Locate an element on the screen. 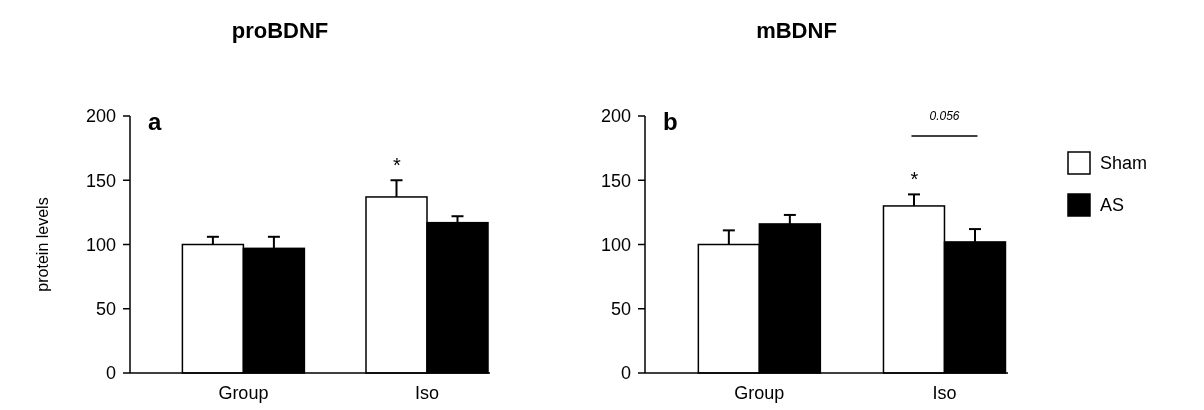 This screenshot has width=1204, height=410. annotation: 0.056 is located at coordinates (944, 116).